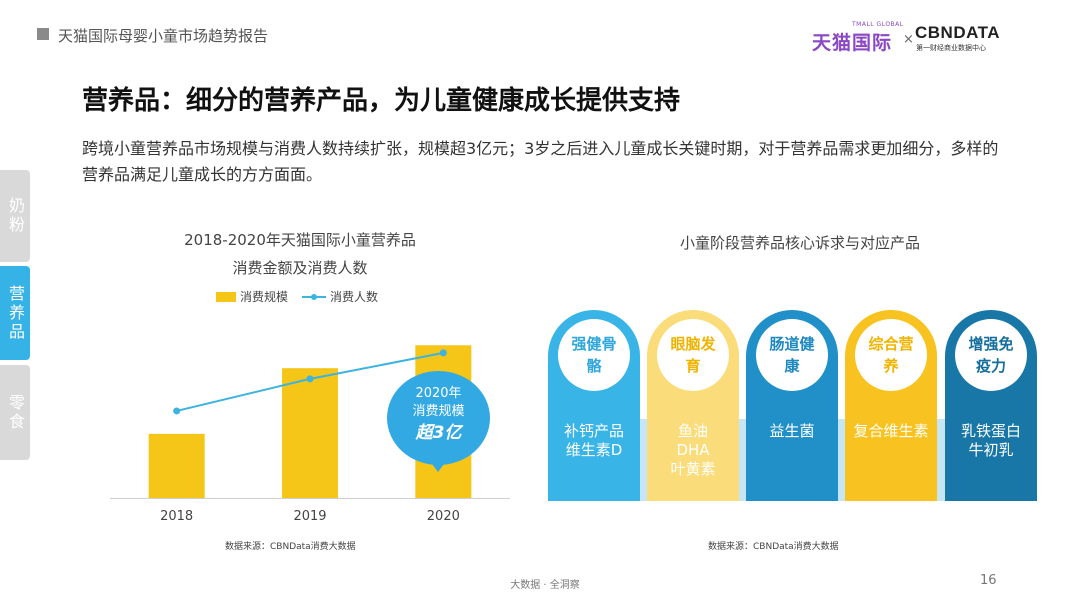 The image size is (1080, 608). I want to click on legend-line-label: 消费人数, so click(354, 297).